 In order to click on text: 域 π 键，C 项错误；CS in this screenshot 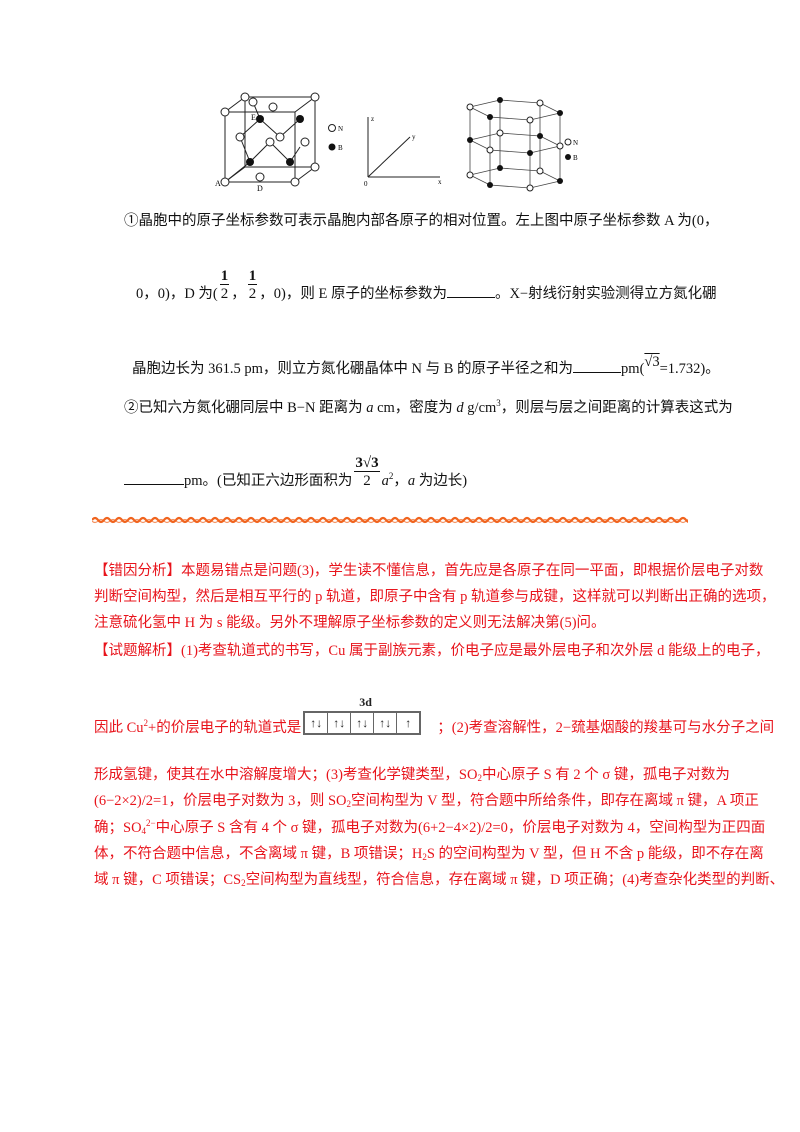, I will do `click(168, 880)`.